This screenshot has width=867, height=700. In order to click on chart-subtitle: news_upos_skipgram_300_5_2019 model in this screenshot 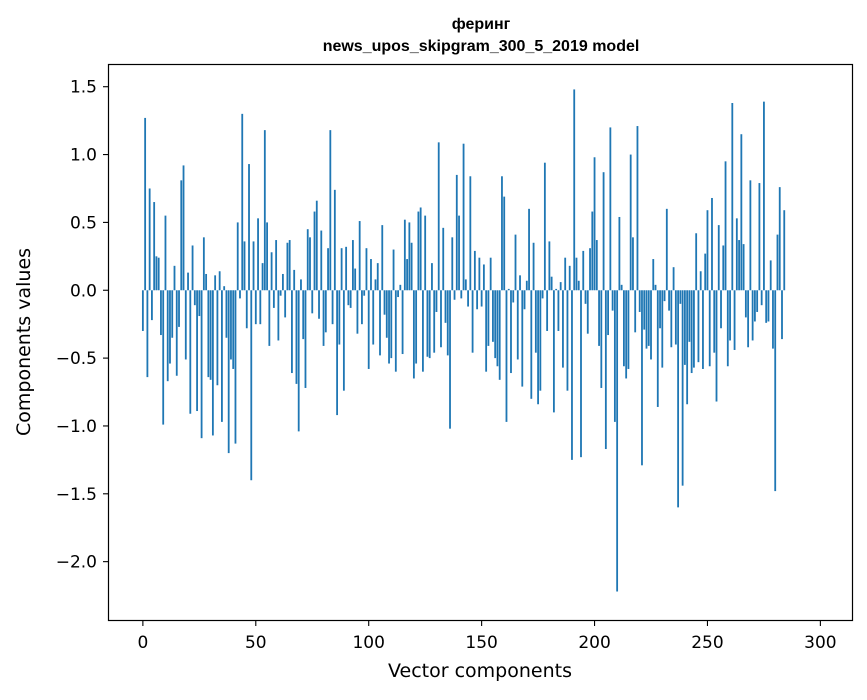, I will do `click(481, 46)`.